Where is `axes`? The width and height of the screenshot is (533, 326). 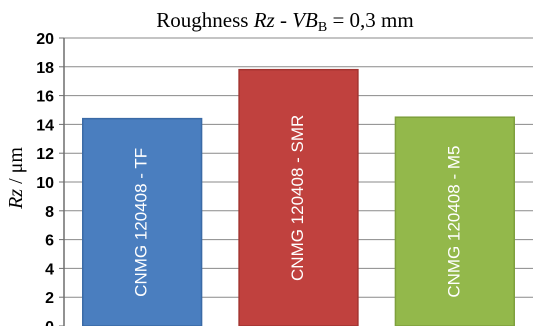
axes is located at coordinates (62, 181).